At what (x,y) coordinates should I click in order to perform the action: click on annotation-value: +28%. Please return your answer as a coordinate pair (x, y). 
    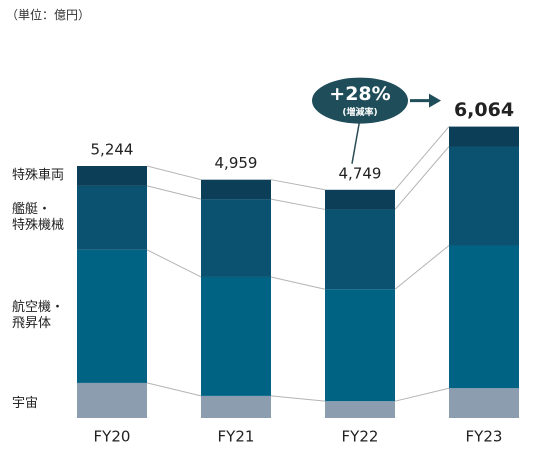
    Looking at the image, I should click on (359, 94).